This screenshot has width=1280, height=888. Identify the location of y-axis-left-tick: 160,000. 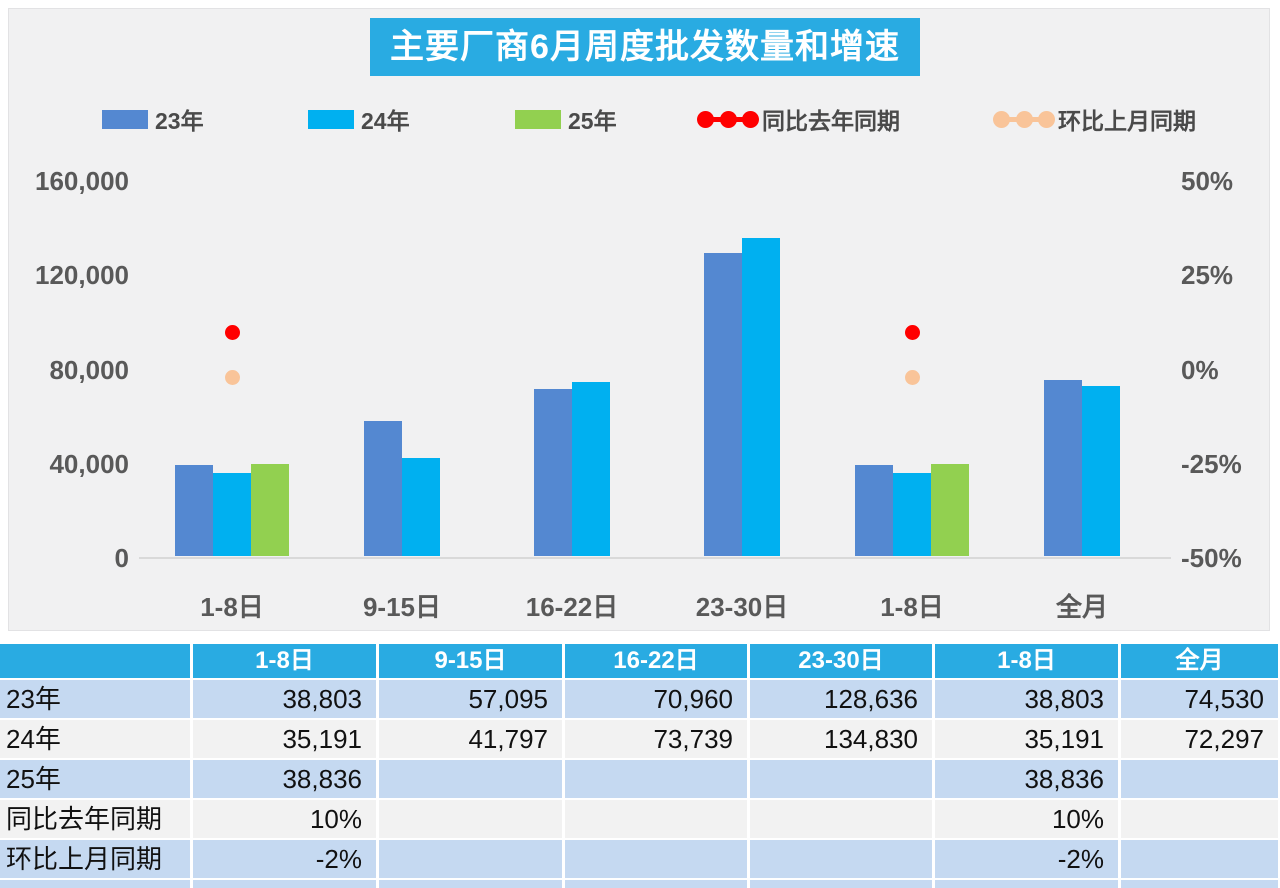
(82, 181).